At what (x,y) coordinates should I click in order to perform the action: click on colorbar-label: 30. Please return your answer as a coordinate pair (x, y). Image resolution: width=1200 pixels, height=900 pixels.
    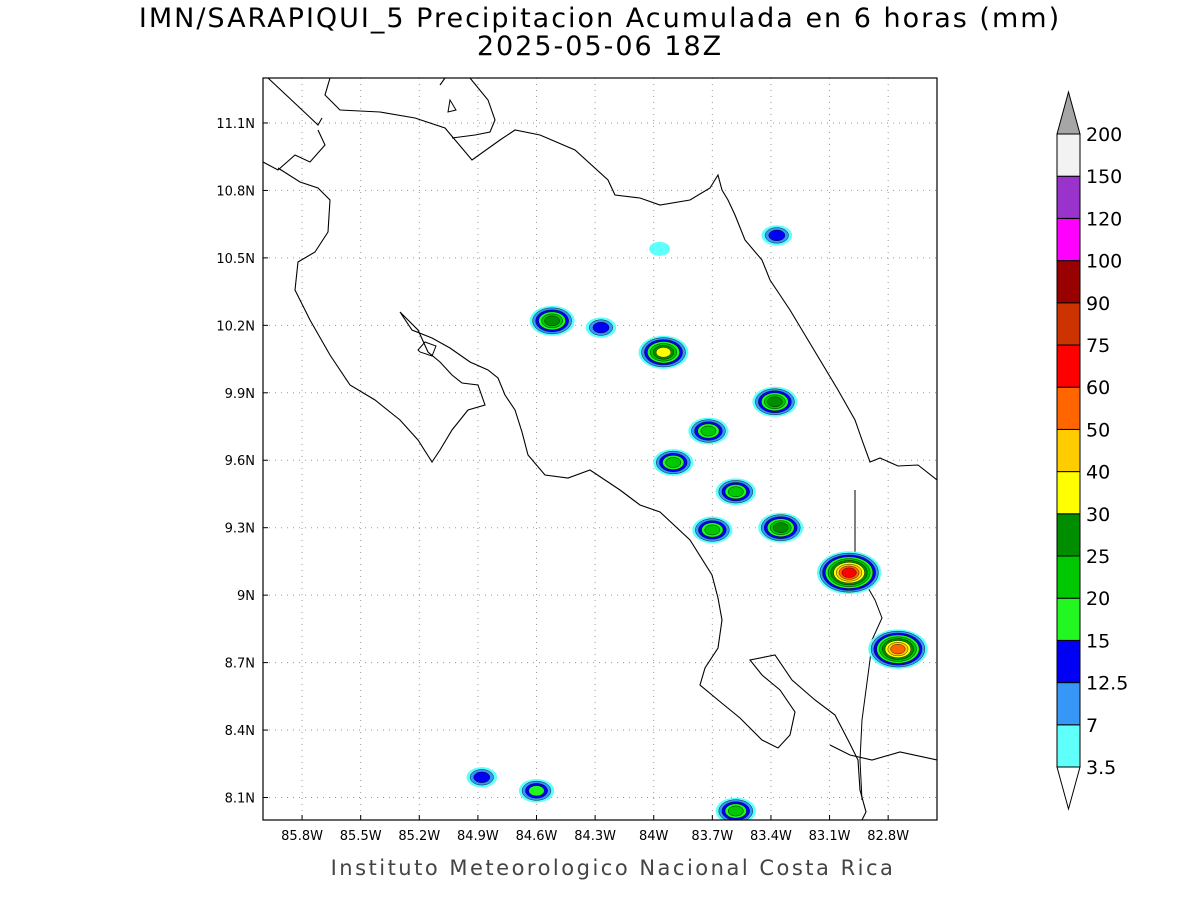
    Looking at the image, I should click on (1098, 515).